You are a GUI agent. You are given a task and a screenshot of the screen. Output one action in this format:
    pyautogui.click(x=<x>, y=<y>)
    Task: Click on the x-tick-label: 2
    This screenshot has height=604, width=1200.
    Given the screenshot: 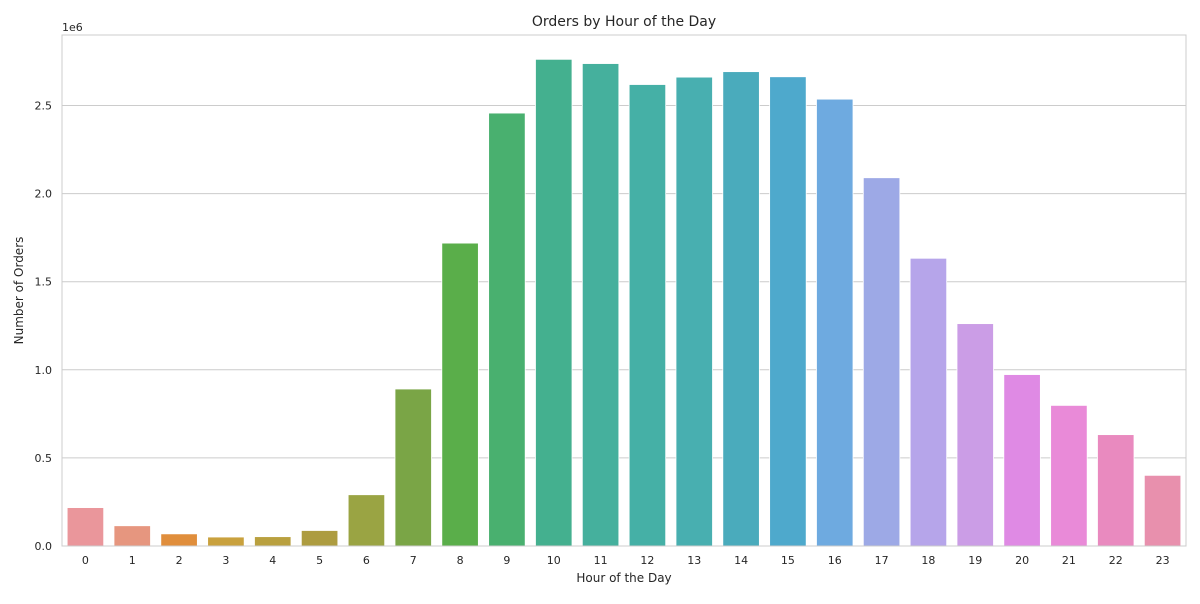 What is the action you would take?
    pyautogui.click(x=179, y=560)
    